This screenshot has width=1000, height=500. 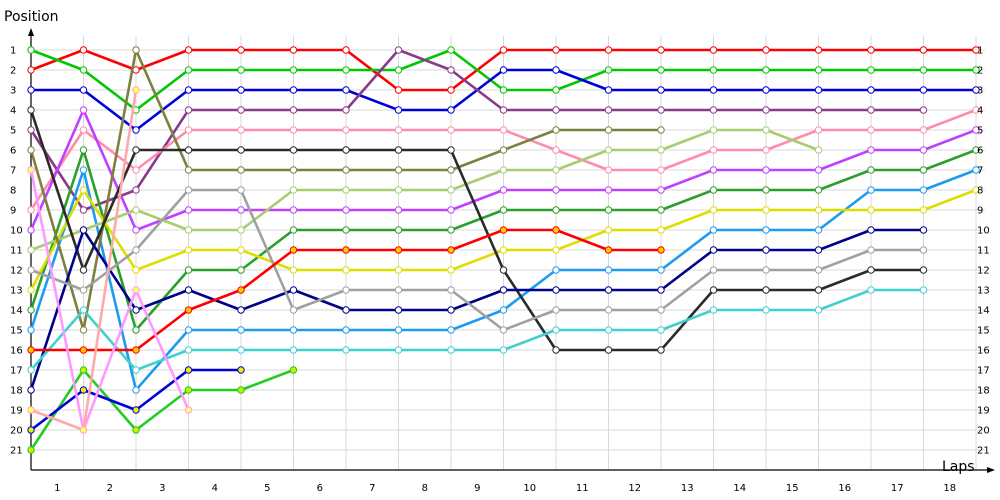 I want to click on x-tick-label: 17, so click(x=897, y=488).